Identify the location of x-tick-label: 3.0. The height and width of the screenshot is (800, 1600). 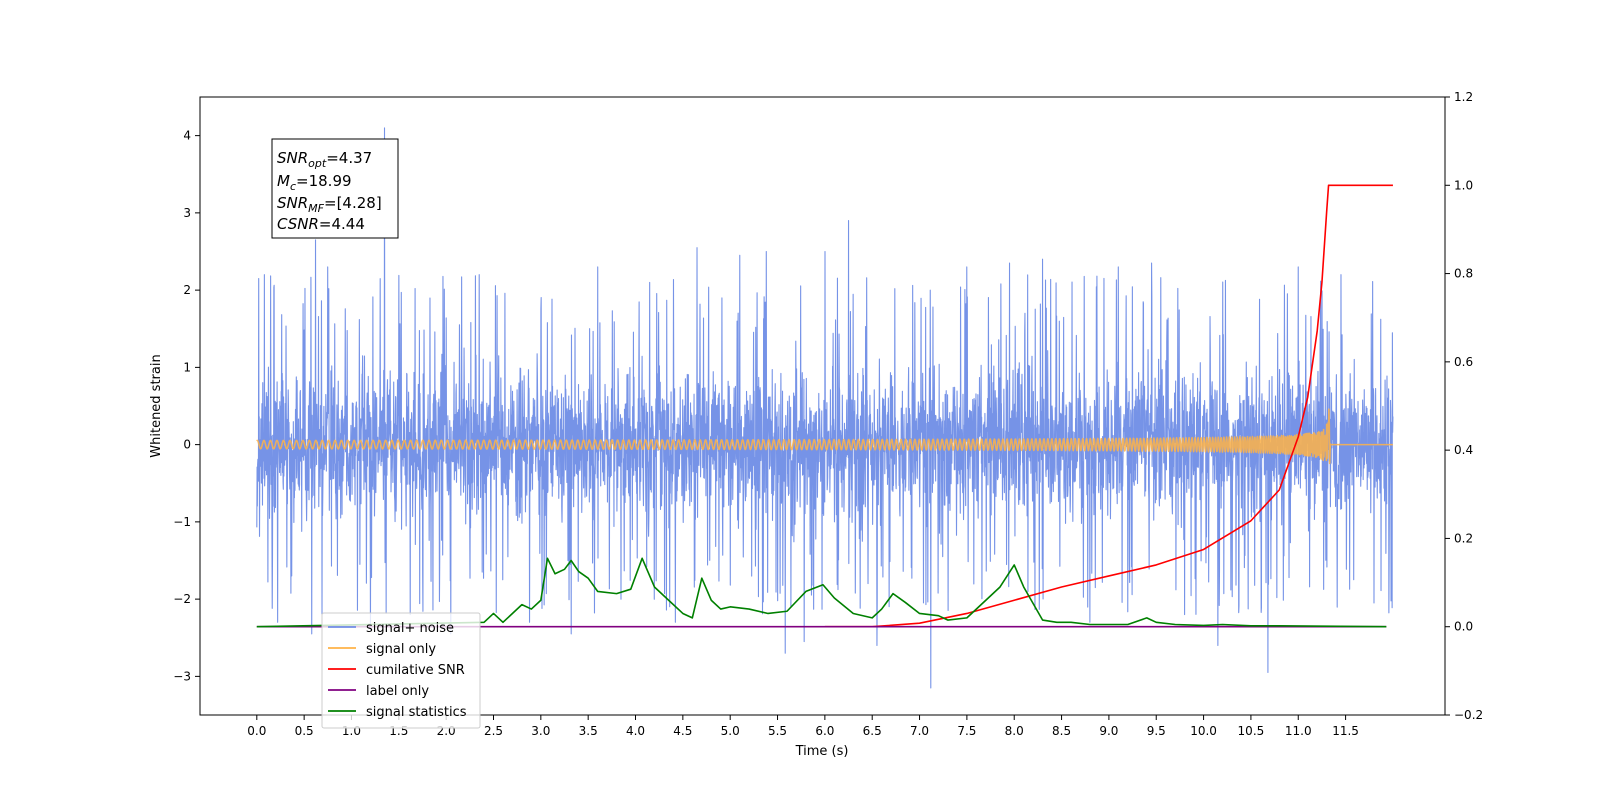
(540, 731).